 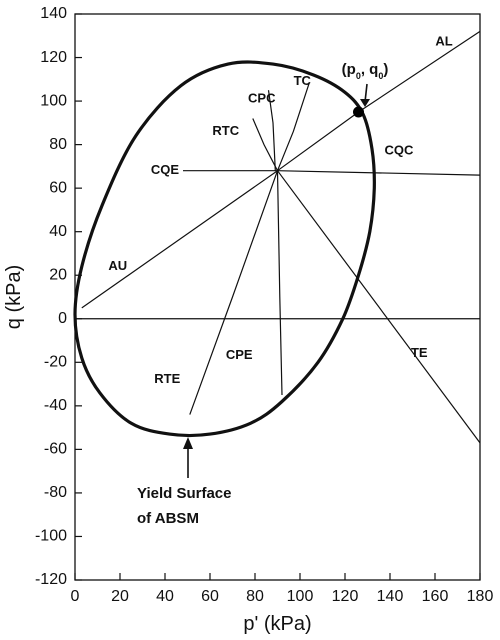 I want to click on y-tick-label: -40, so click(x=55, y=405).